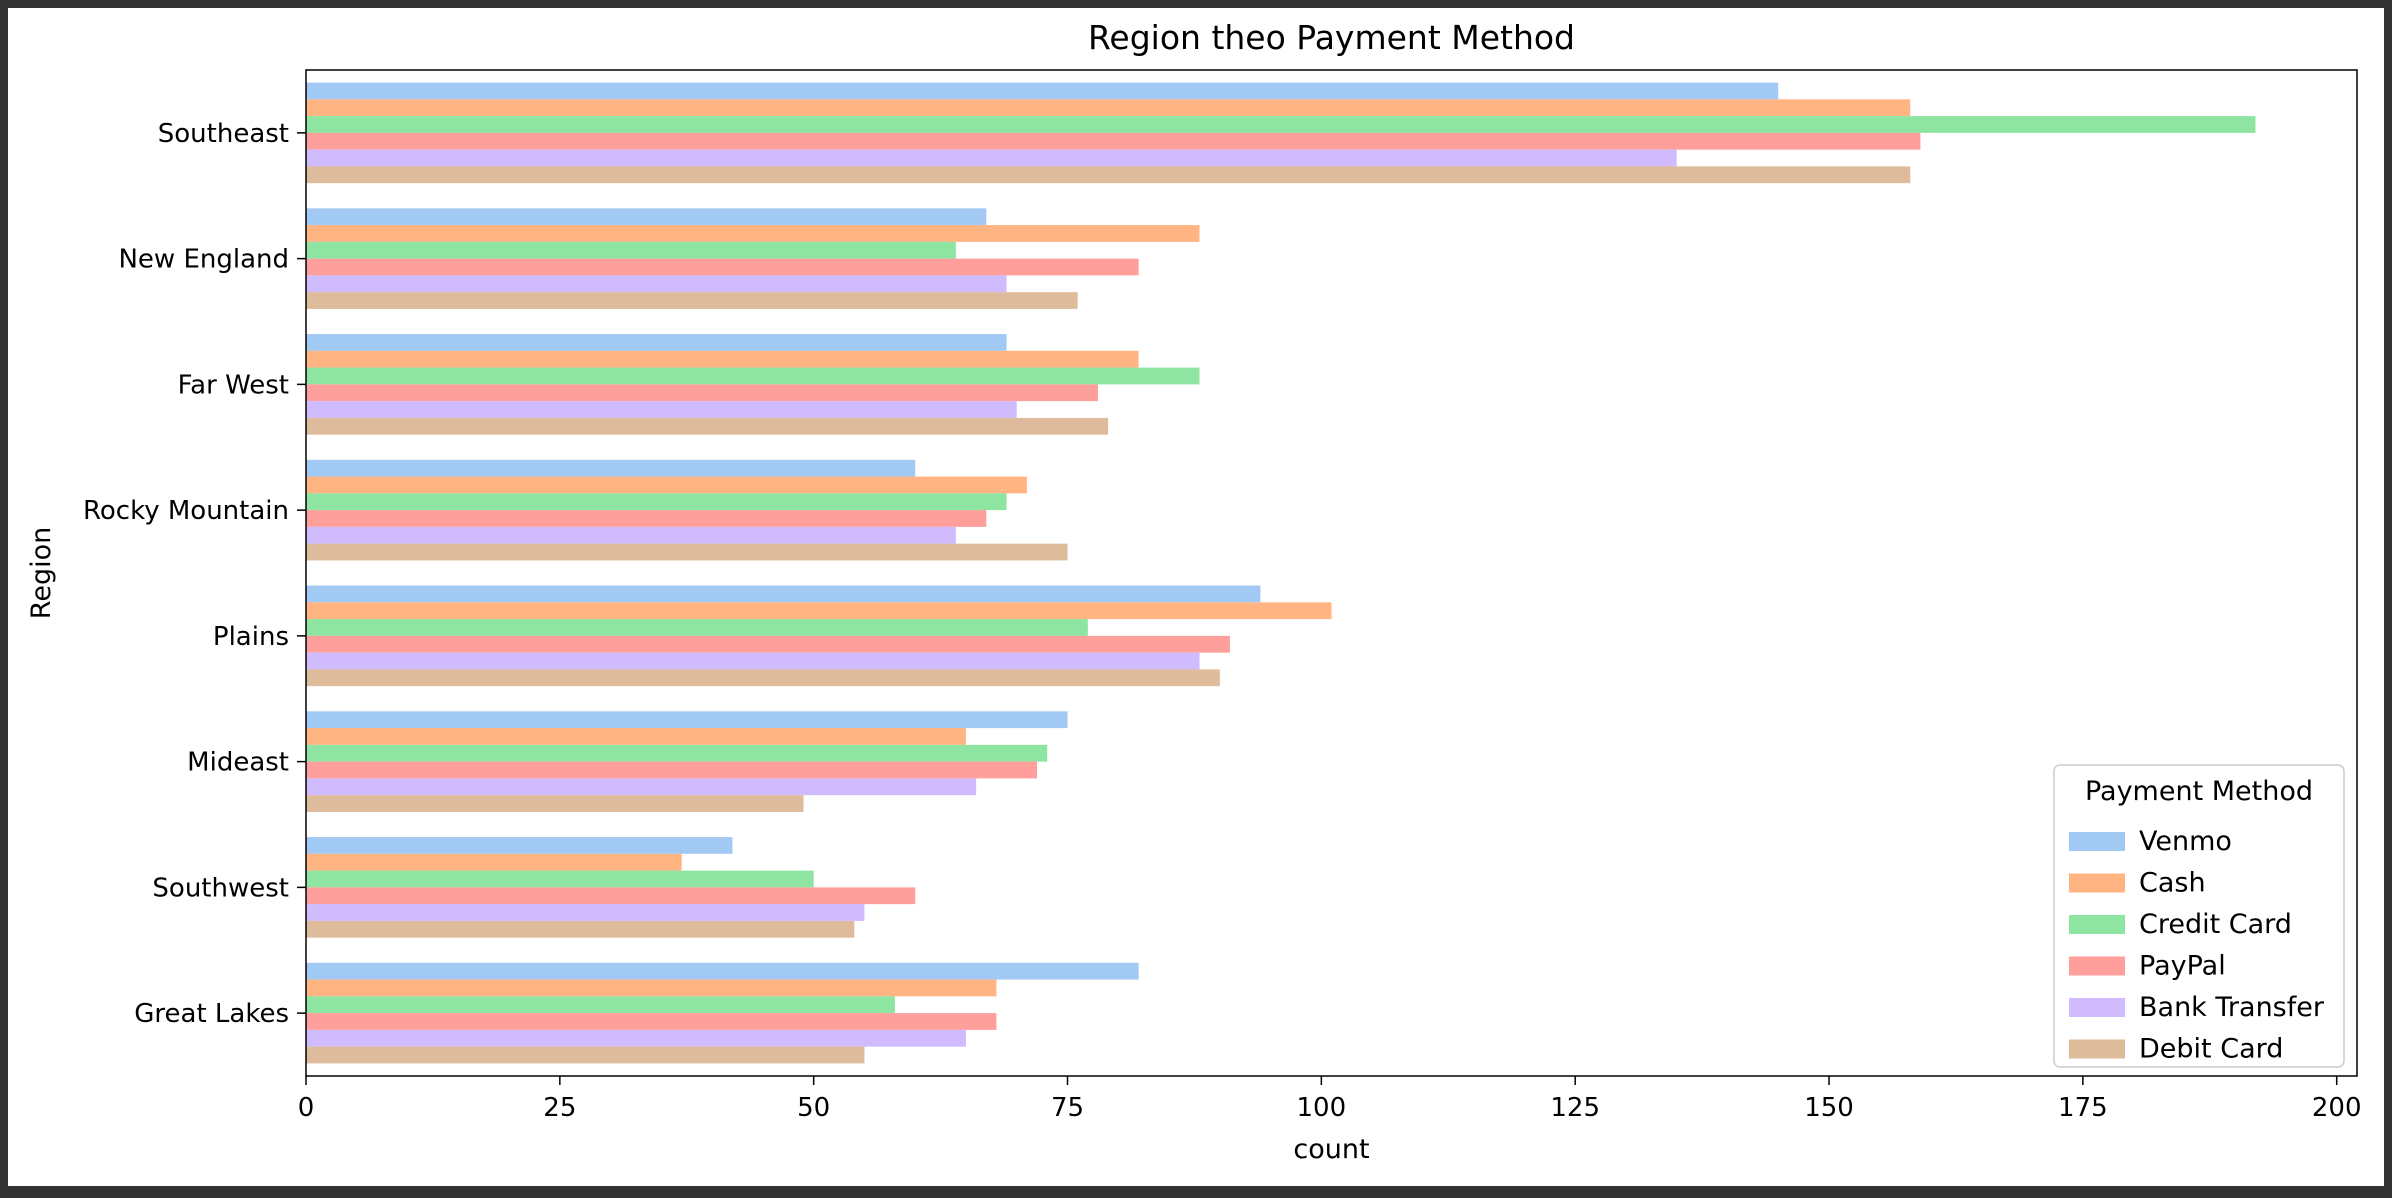 This screenshot has width=2392, height=1198. I want to click on bar-rocky-mountain-venmo, so click(611, 468).